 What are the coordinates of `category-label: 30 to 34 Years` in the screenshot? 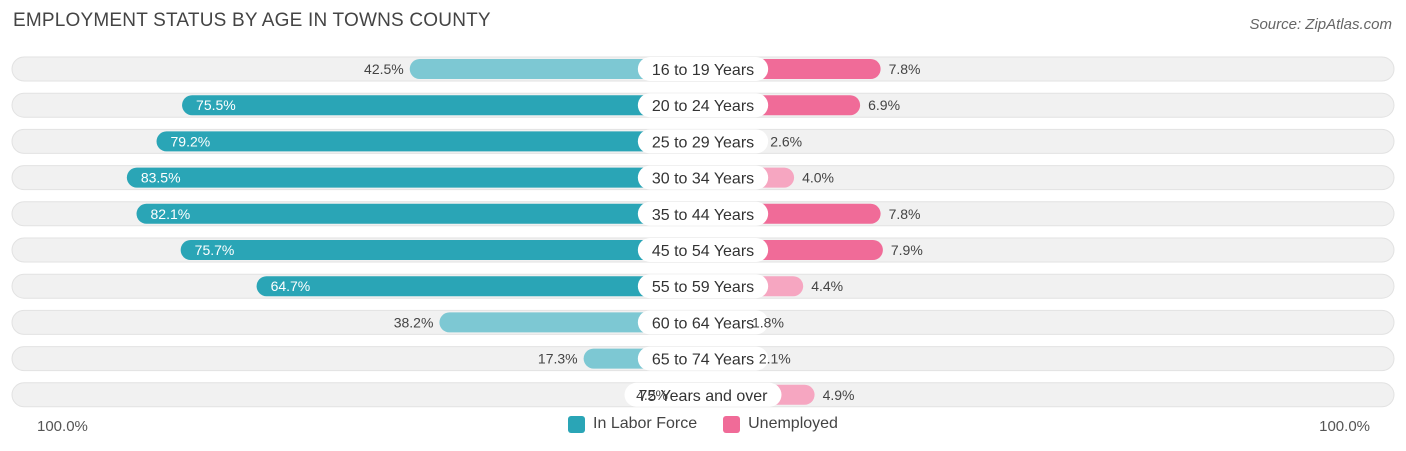 It's located at (703, 179).